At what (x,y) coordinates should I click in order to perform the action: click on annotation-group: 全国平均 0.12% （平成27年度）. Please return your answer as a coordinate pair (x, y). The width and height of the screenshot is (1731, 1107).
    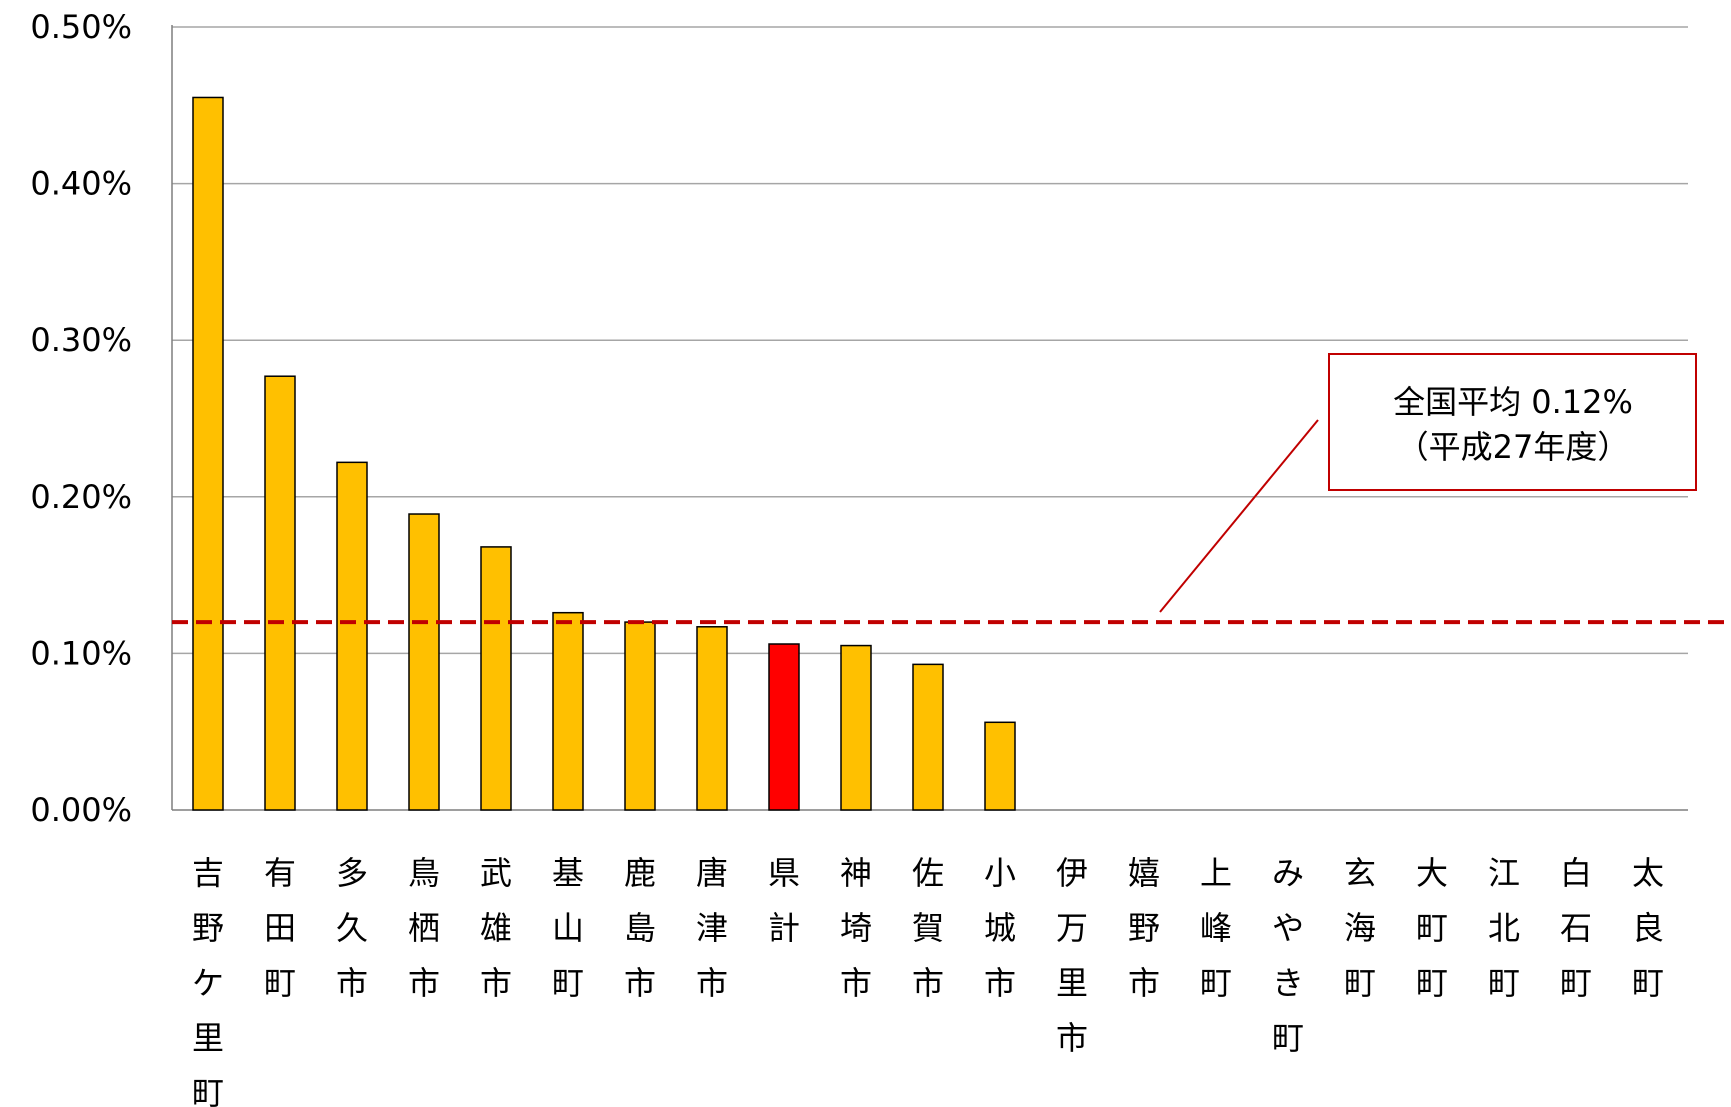
    Looking at the image, I should click on (1428, 483).